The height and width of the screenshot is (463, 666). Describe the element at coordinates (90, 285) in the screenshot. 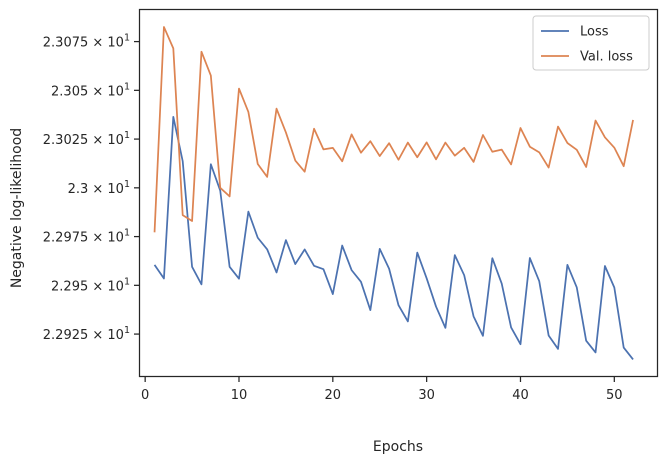

I see `y-tick-label: 2.295 × 10¹` at that location.